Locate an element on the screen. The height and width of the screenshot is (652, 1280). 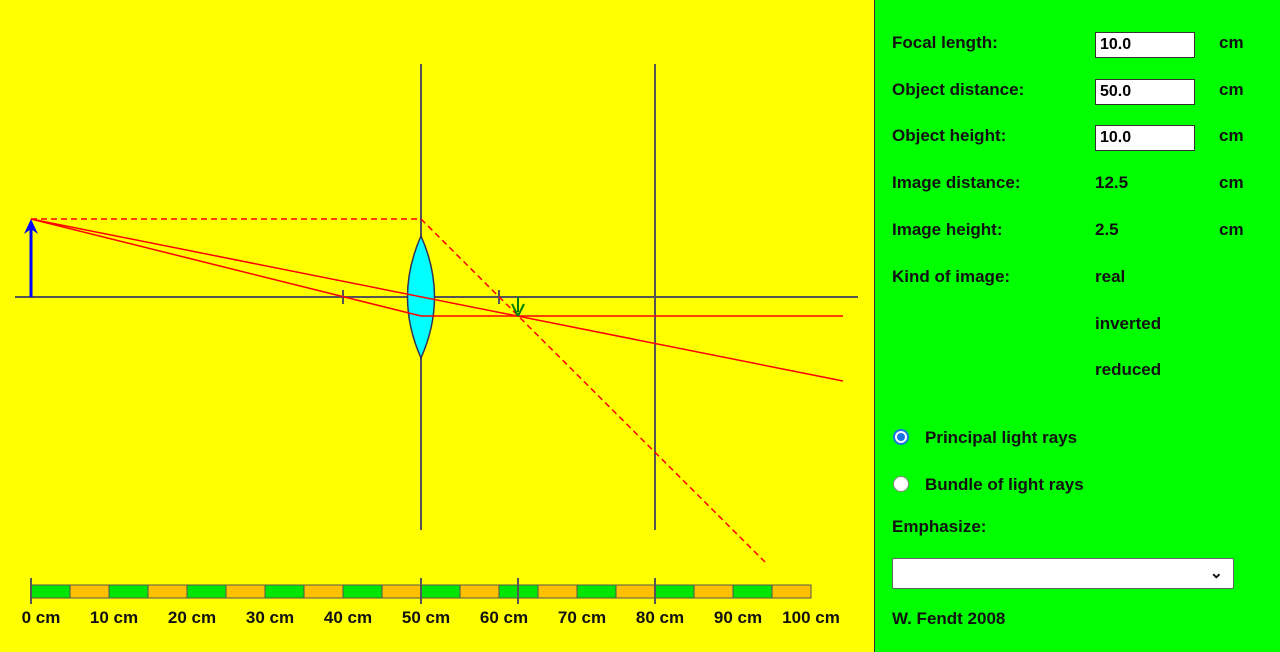
focal-ray is located at coordinates (226, 267).